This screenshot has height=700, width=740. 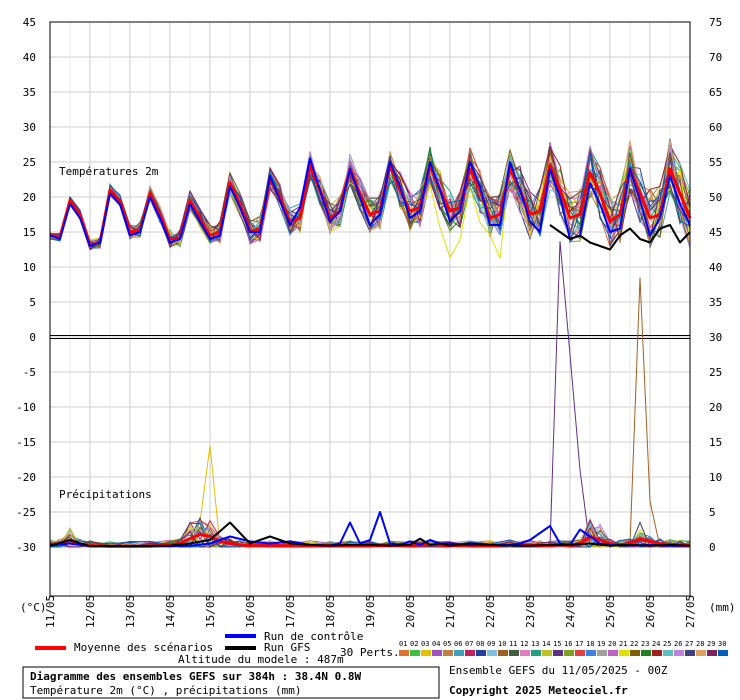 I want to click on member-id-label: 03, so click(x=425, y=644).